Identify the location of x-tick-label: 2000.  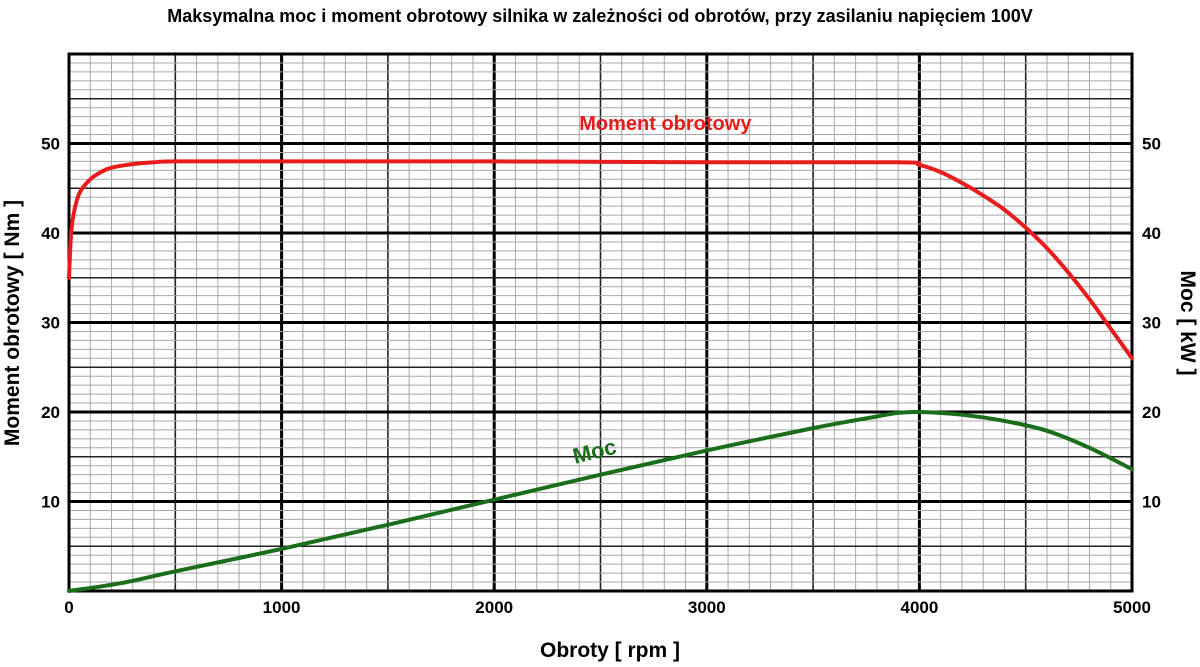
(494, 607).